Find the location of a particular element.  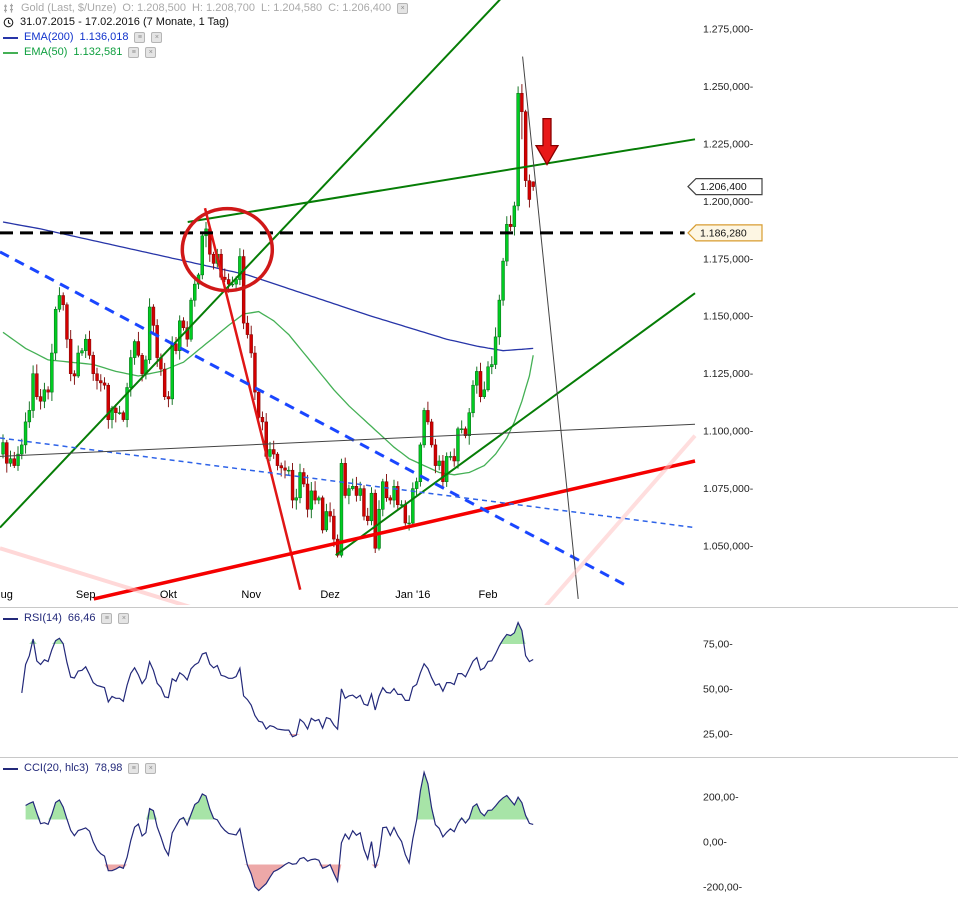

svg-text: 75,00- is located at coordinates (718, 645).